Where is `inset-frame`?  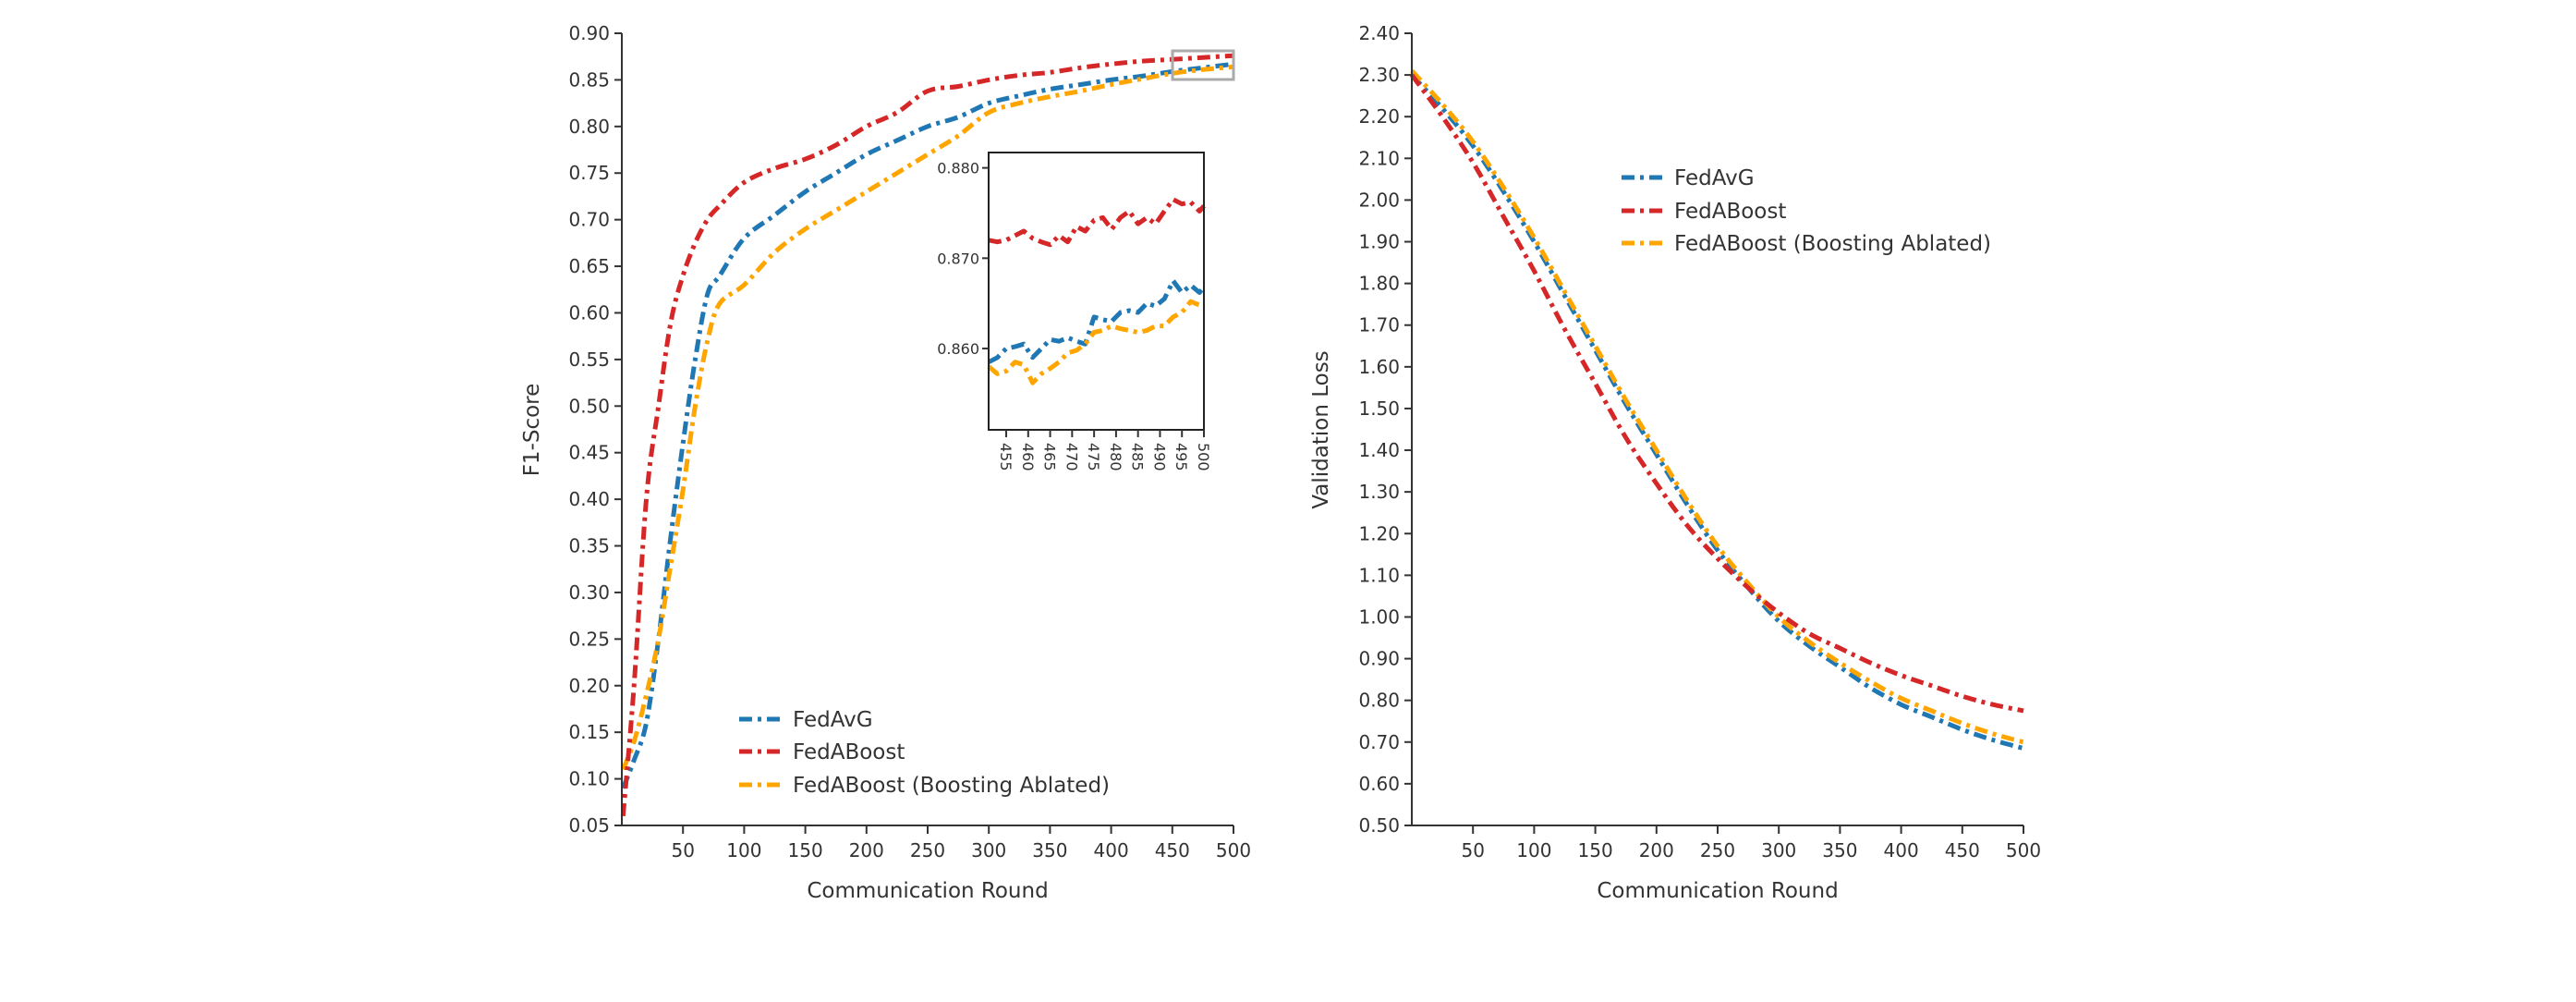
inset-frame is located at coordinates (1096, 291).